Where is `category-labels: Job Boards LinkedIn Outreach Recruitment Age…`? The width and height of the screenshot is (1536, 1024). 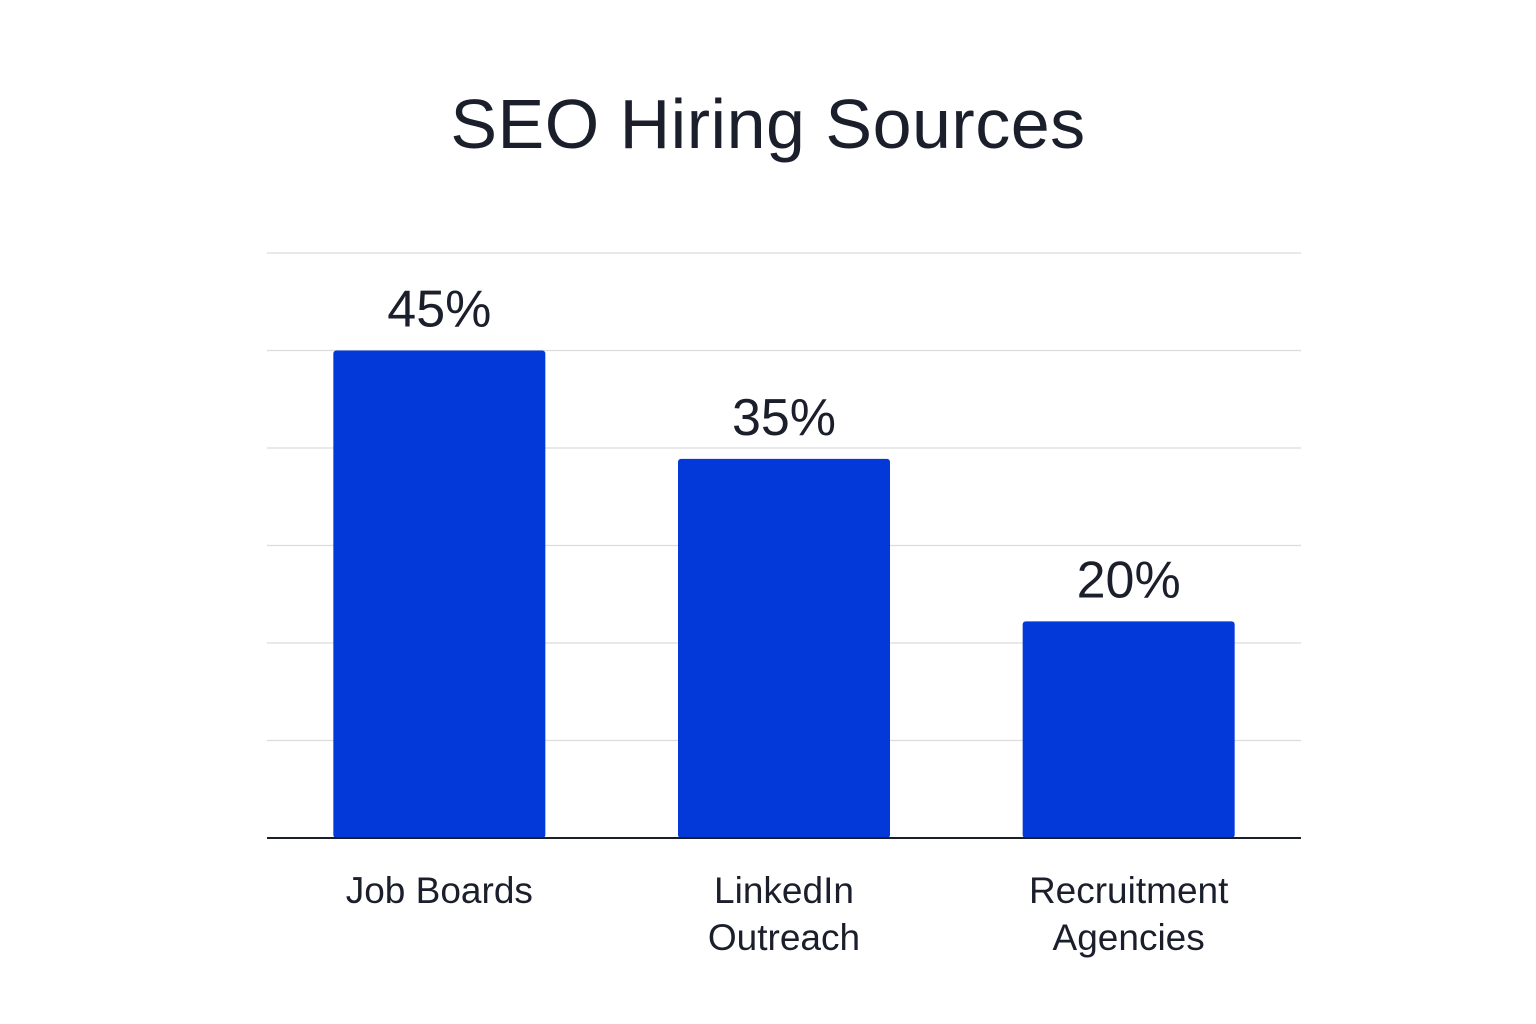 category-labels: Job Boards LinkedIn Outreach Recruitment Age… is located at coordinates (787, 914).